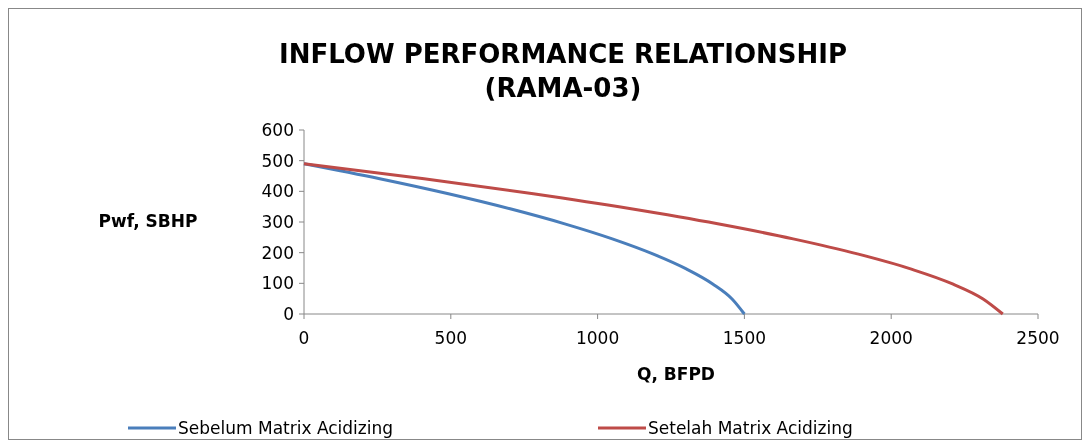 This screenshot has height=448, width=1090. Describe the element at coordinates (277, 283) in the screenshot. I see `y-tick-label: 100` at that location.